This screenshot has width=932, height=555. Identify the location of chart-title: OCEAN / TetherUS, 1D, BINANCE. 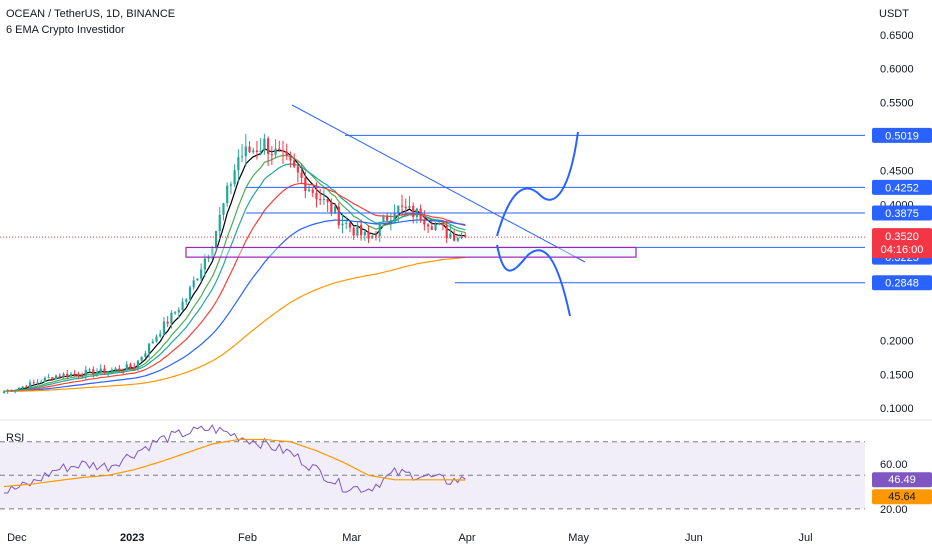
(91, 14).